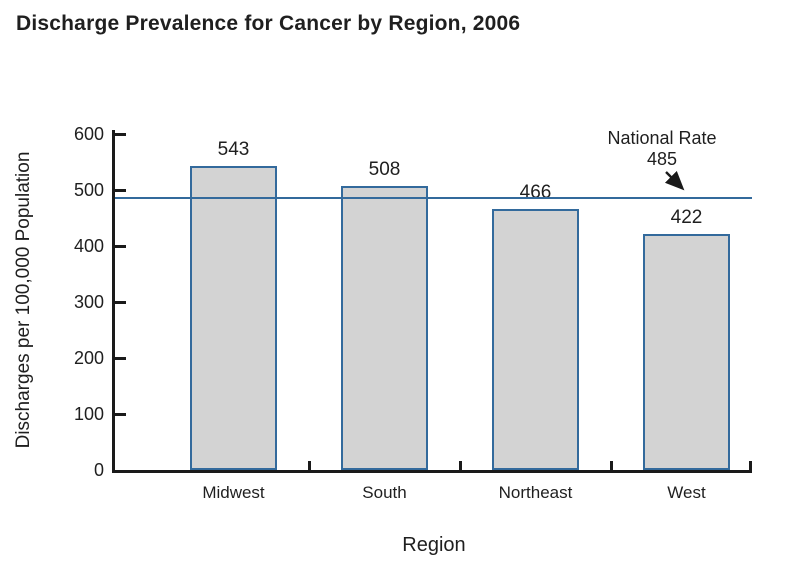  Describe the element at coordinates (433, 198) in the screenshot. I see `national-rate-line` at that location.